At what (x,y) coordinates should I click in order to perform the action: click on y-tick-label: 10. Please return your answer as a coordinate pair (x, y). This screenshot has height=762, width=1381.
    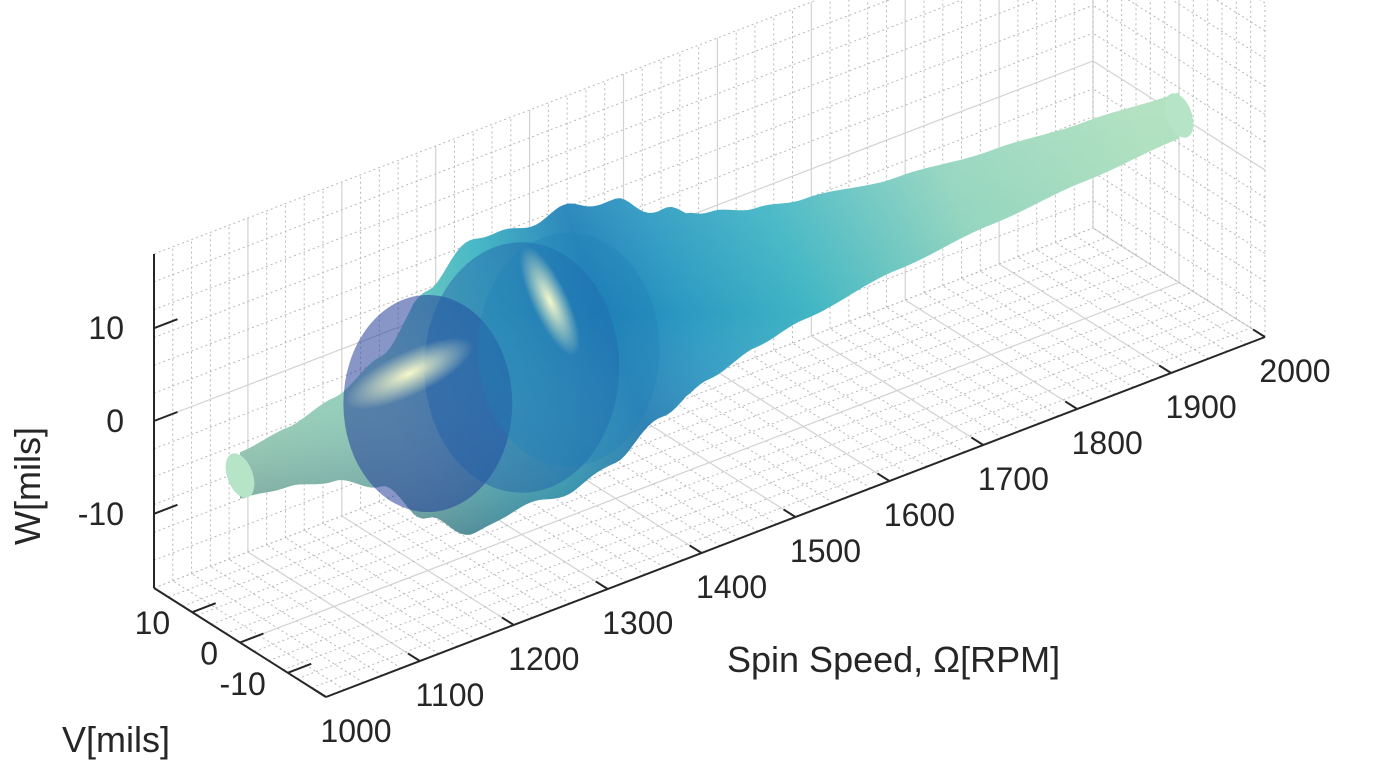
    Looking at the image, I should click on (153, 623).